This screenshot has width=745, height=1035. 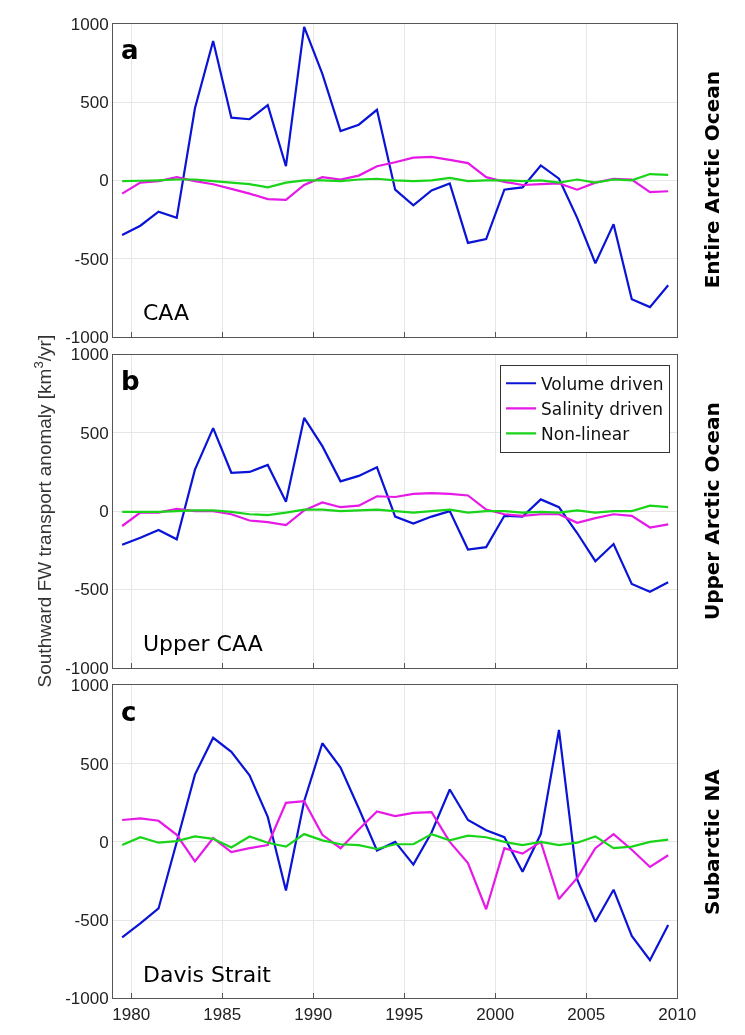 I want to click on annotation: Davis Strait, so click(x=207, y=974).